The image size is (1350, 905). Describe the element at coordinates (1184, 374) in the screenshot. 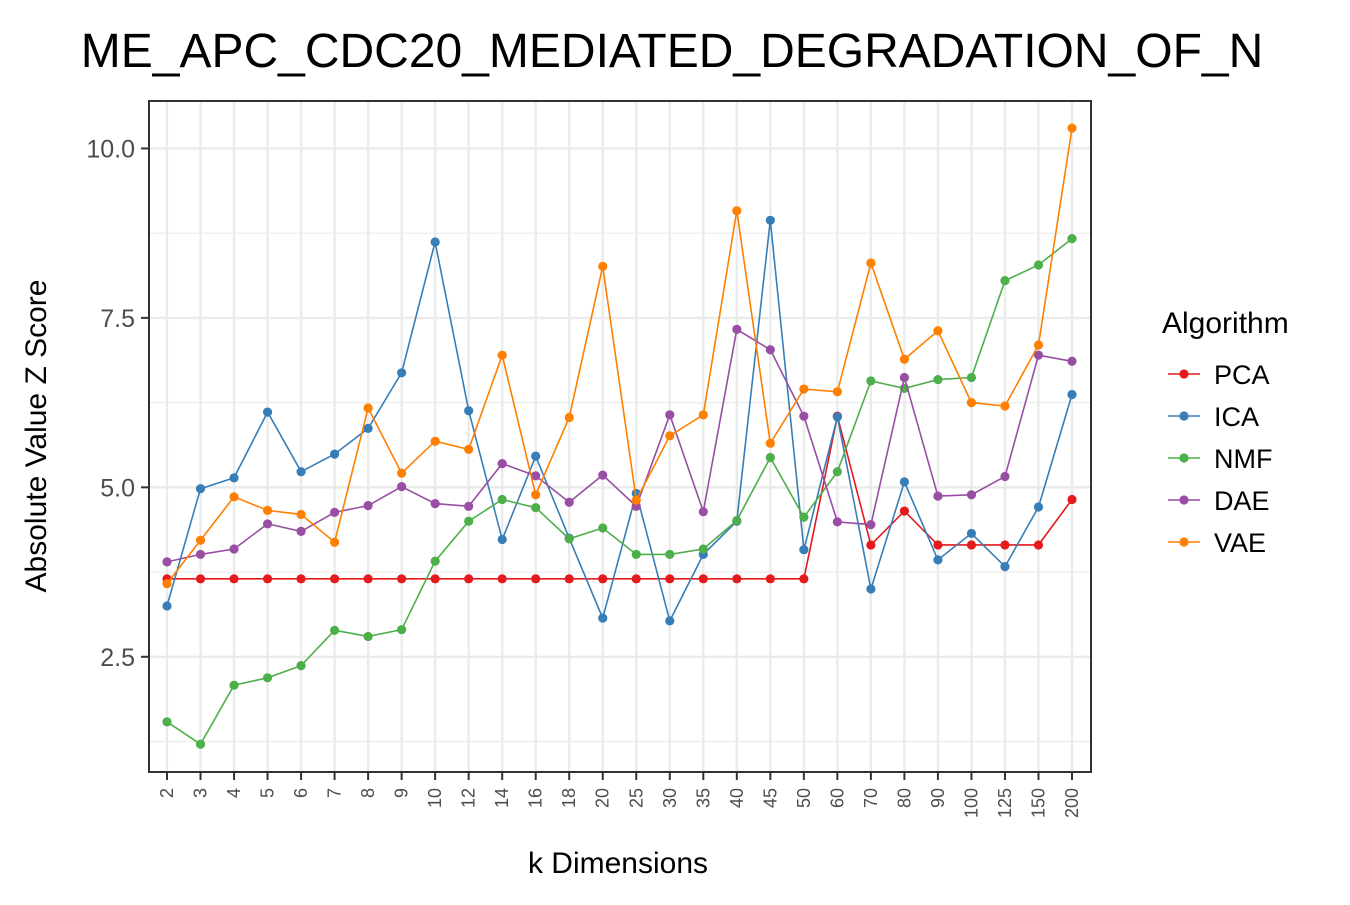

I see `legend-key-point-pca` at that location.